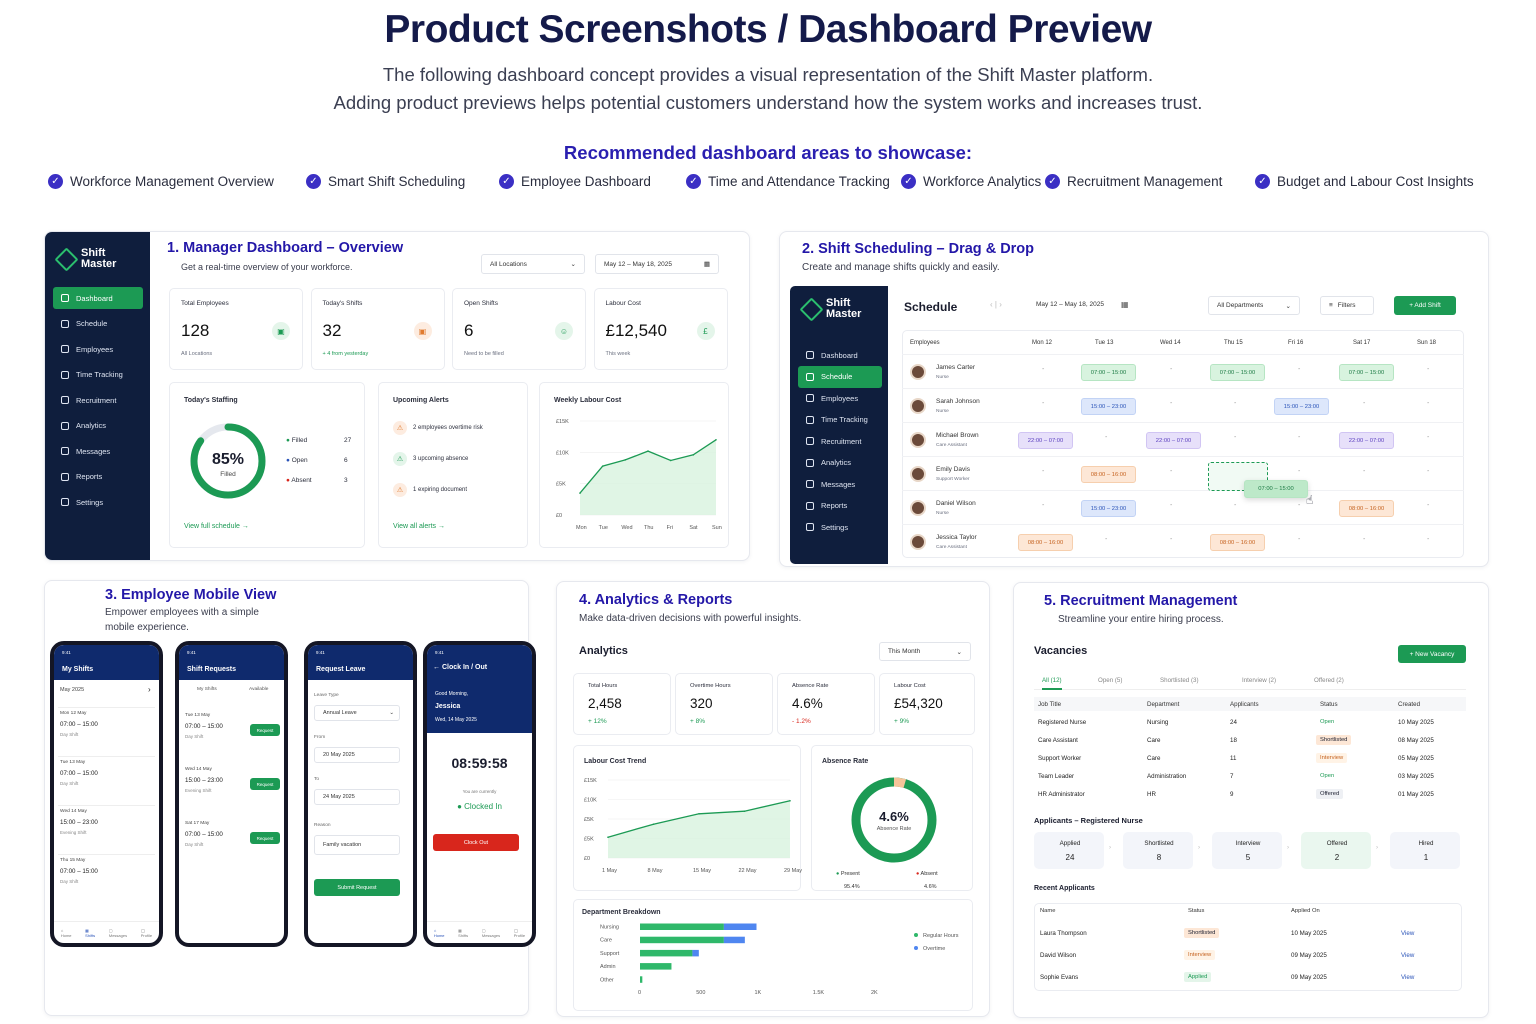  I want to click on location-select: All Locations ⌄, so click(533, 264).